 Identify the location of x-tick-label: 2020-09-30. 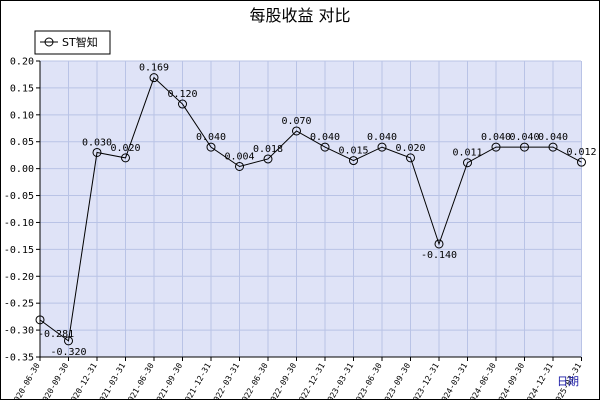
(54, 380).